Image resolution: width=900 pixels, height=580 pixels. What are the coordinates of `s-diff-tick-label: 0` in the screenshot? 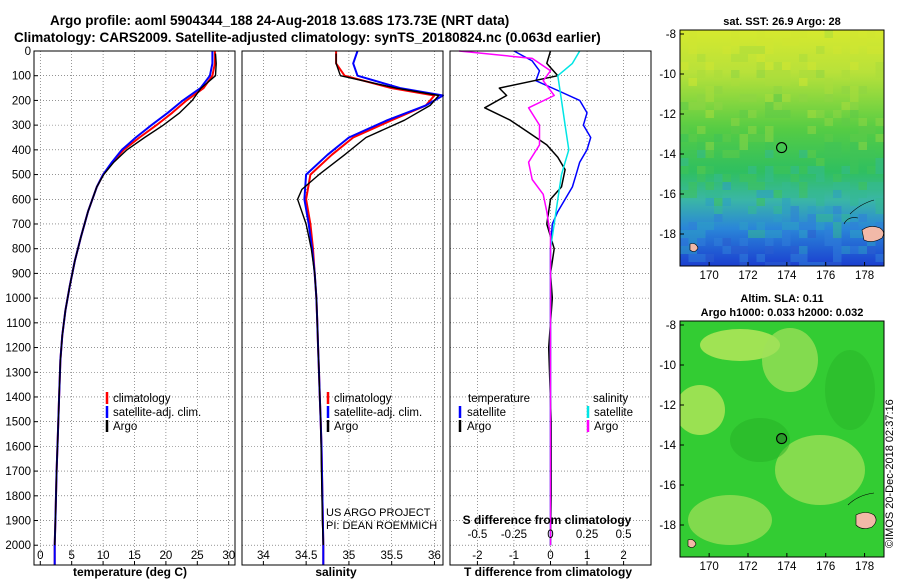 It's located at (550, 535).